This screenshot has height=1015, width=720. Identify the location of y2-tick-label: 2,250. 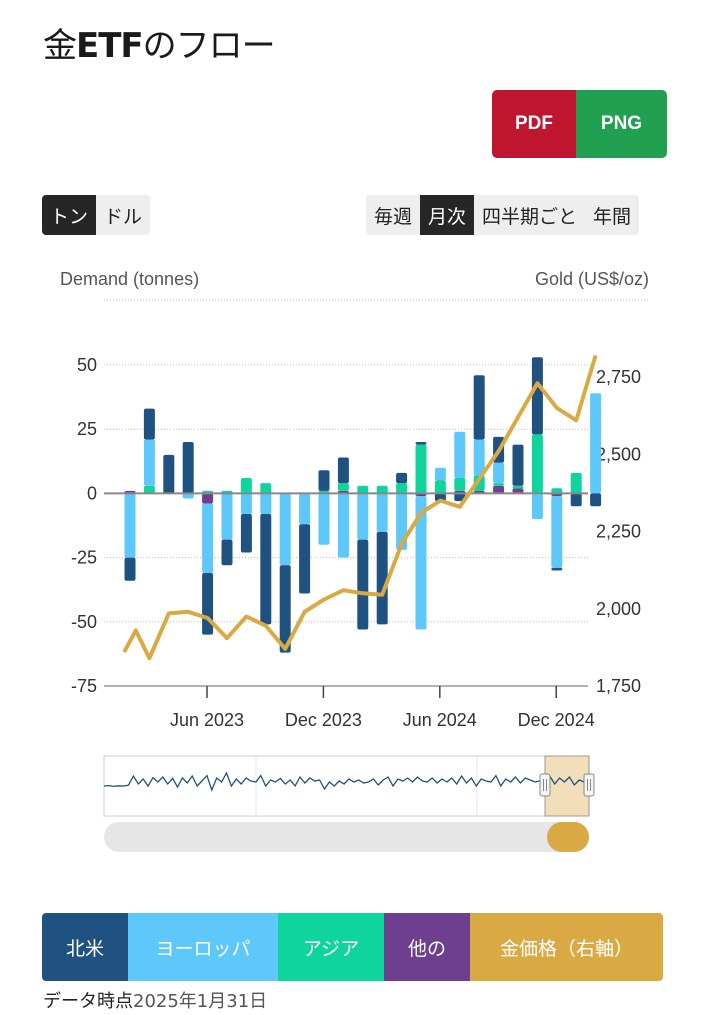
(618, 532).